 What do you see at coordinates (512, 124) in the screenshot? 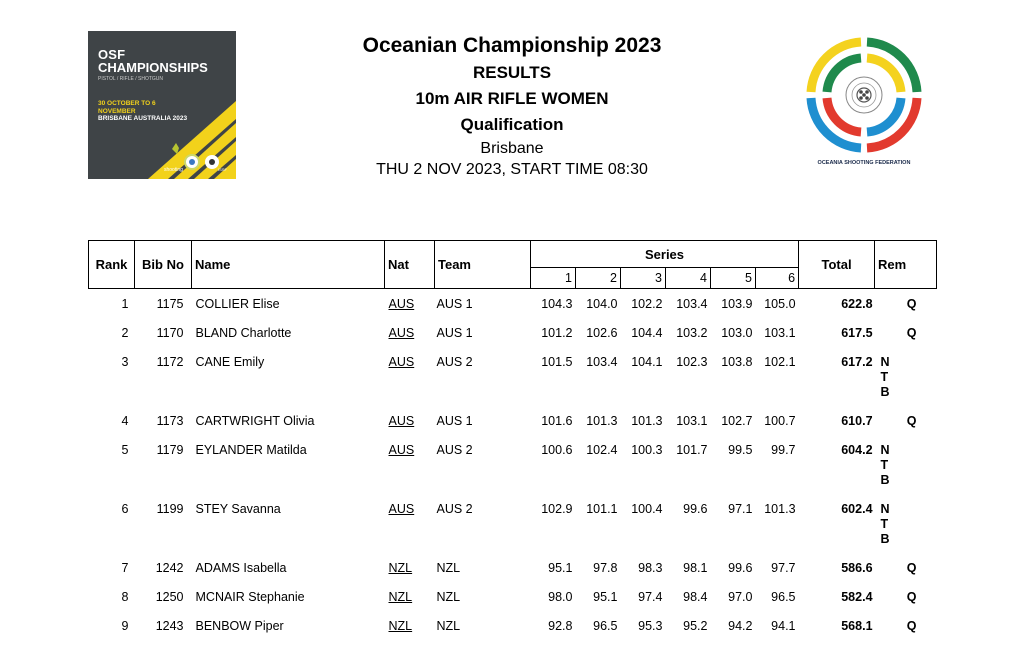
I see `phase-name: Qualification` at bounding box center [512, 124].